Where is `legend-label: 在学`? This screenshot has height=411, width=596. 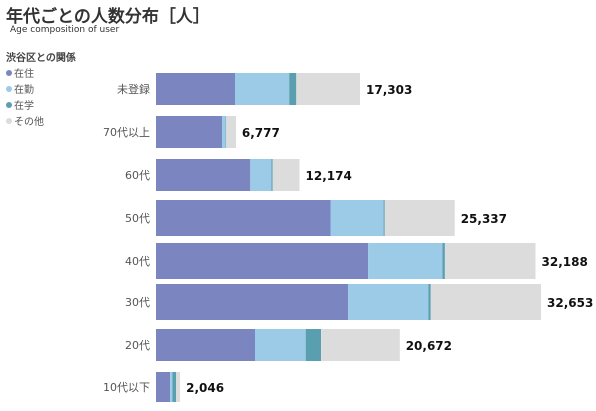 legend-label: 在学 is located at coordinates (24, 106).